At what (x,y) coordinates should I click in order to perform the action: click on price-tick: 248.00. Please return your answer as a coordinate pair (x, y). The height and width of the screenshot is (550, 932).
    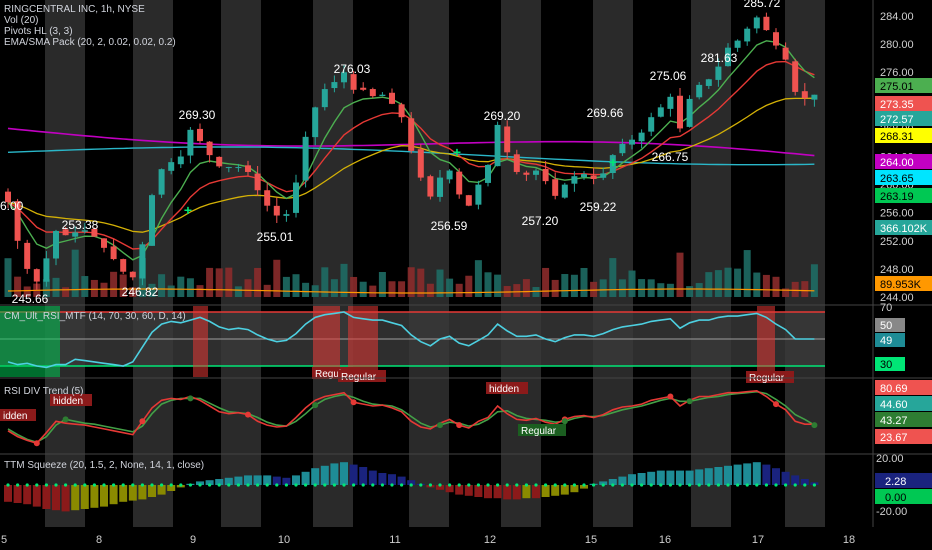
    Looking at the image, I should click on (897, 270).